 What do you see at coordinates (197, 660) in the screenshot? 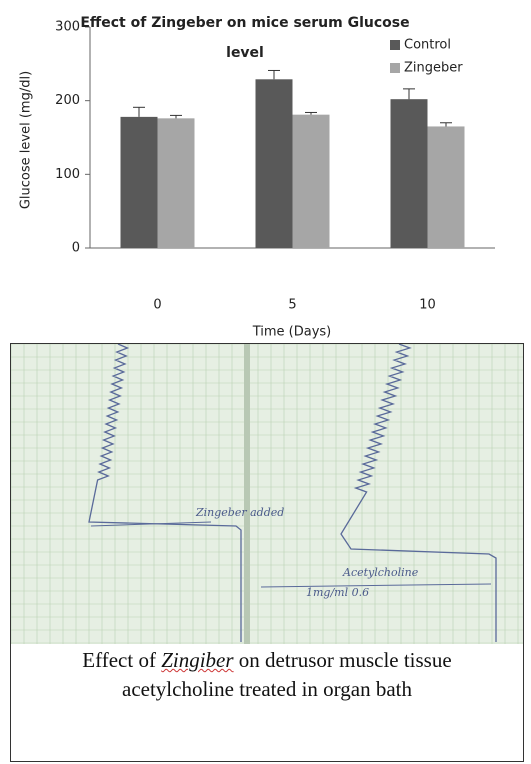
I see `caption-emphasis: Zingiber` at bounding box center [197, 660].